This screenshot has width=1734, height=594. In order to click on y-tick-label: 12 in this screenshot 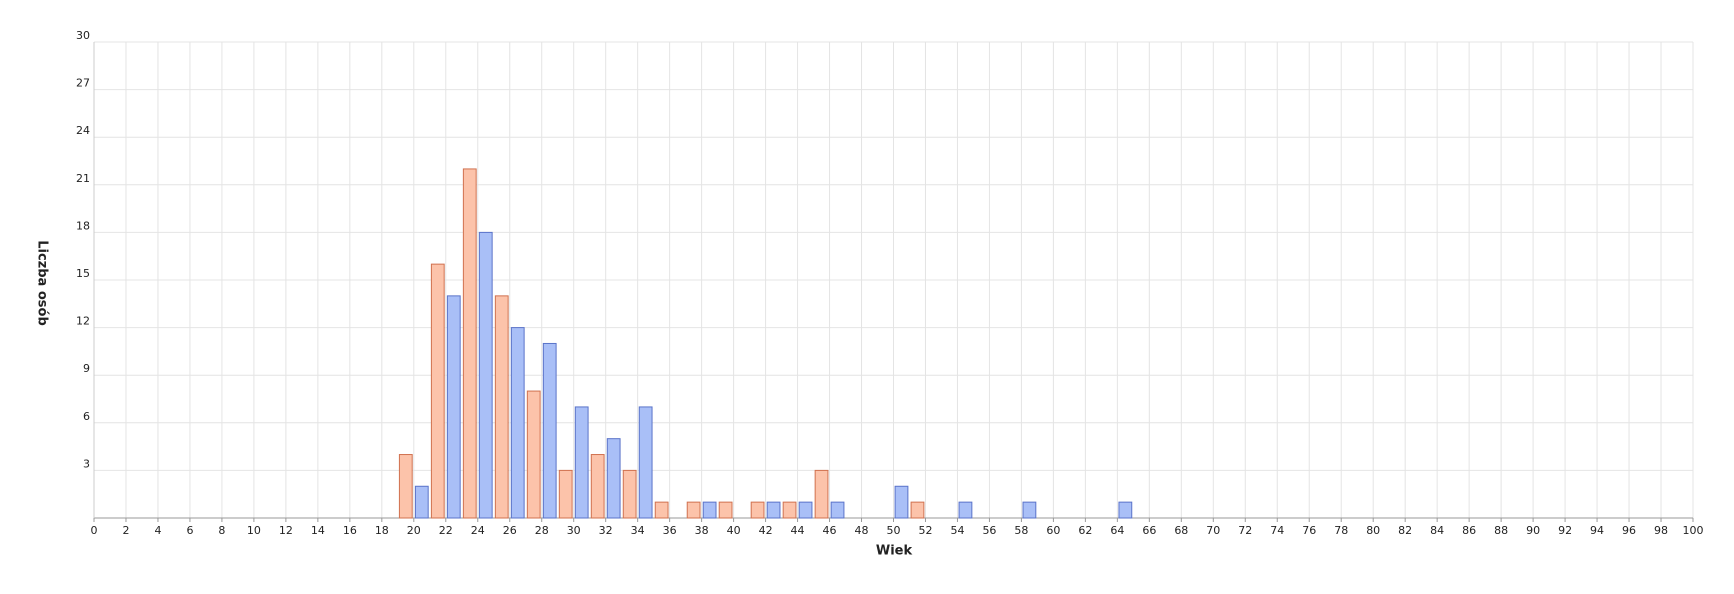, I will do `click(83, 321)`.